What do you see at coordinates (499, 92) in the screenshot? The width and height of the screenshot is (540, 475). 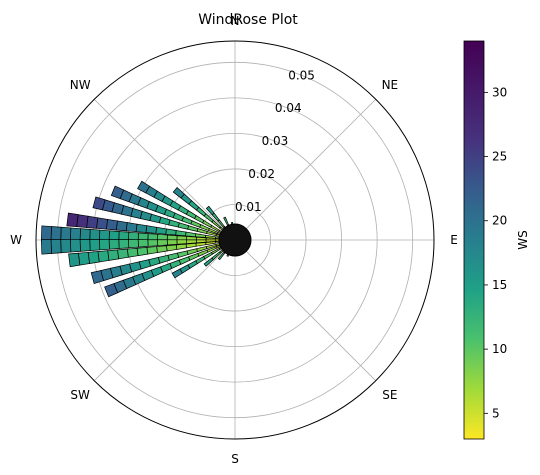 I see `colorbar-tick-label: 30` at bounding box center [499, 92].